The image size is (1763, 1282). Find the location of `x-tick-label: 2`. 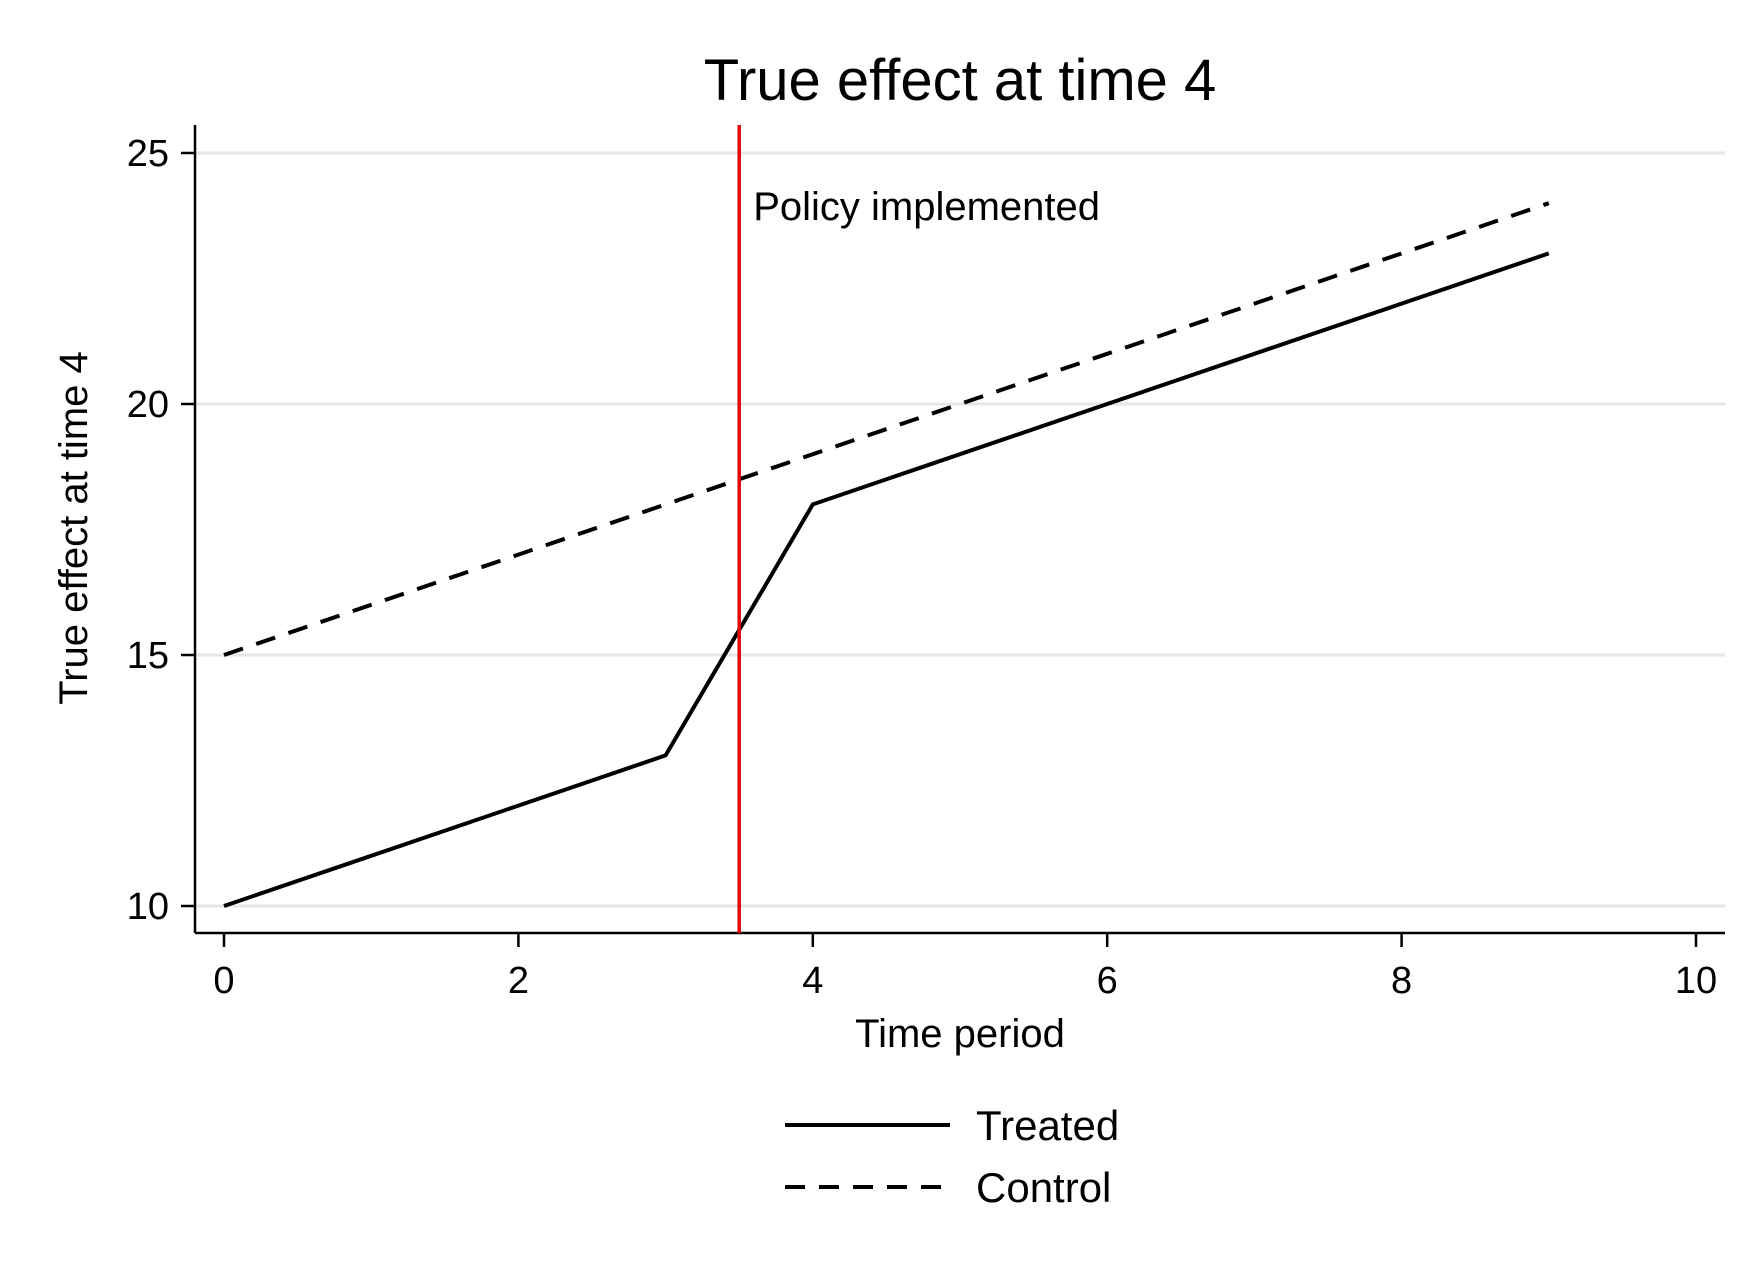

x-tick-label: 2 is located at coordinates (518, 981).